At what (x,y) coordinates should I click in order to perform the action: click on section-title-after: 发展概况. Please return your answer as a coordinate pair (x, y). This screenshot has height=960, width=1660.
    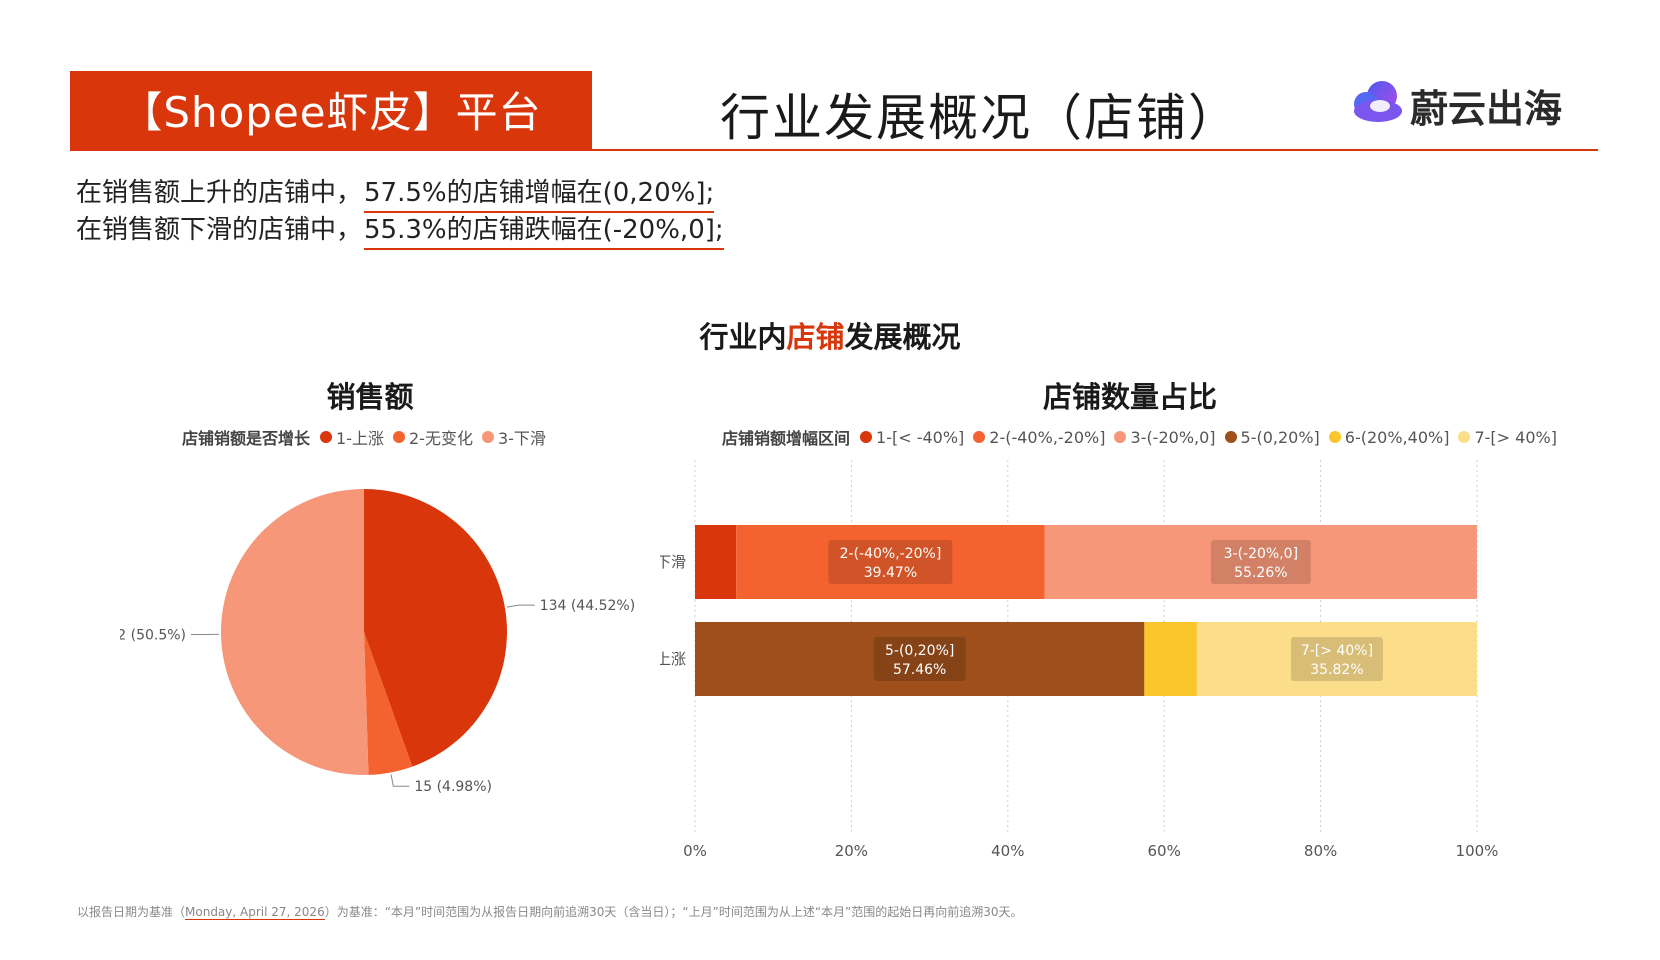
    Looking at the image, I should click on (902, 337).